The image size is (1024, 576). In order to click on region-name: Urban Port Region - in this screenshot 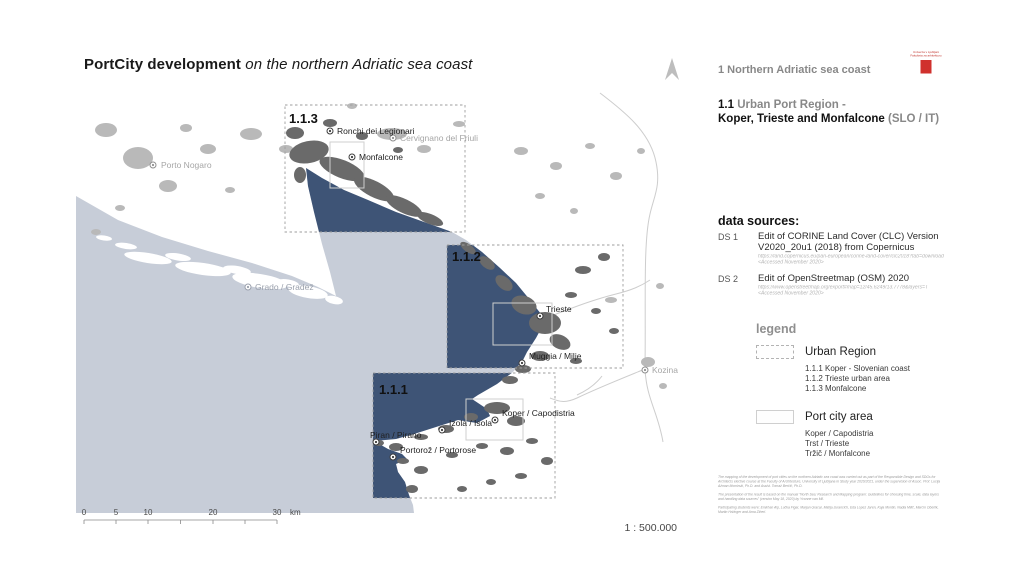, I will do `click(791, 105)`.